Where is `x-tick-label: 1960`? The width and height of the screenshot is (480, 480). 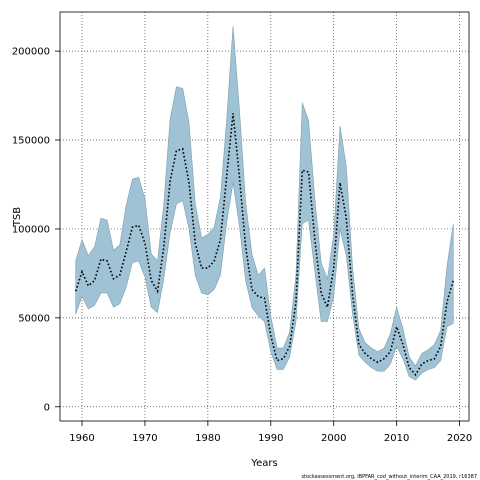
x-tick-label: 1960 is located at coordinates (81, 438).